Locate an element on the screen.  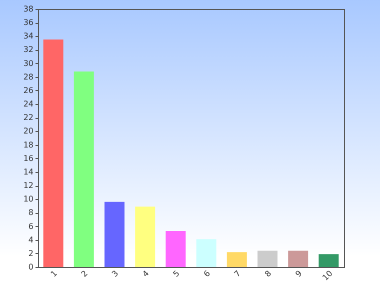
y-tick-label: 14 is located at coordinates (28, 171).